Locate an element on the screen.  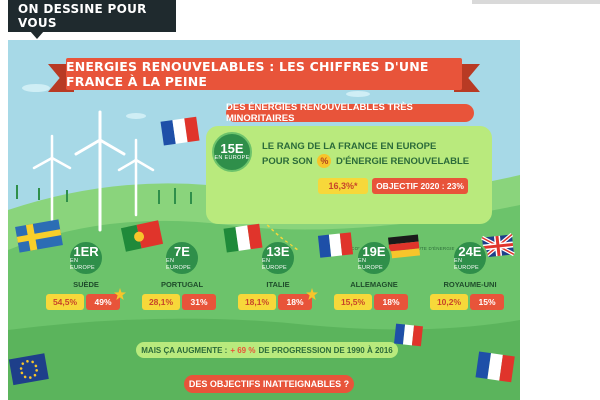
country-value: 15,5% is located at coordinates (353, 302).